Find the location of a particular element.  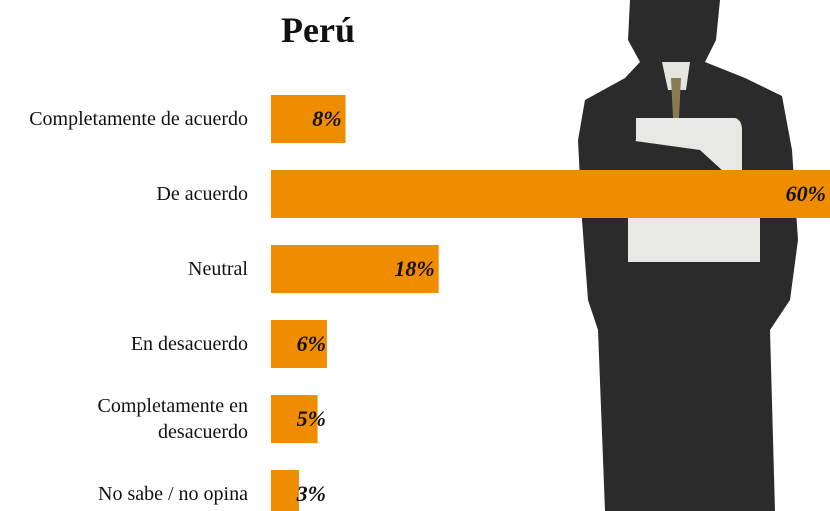

category-label: Neutral is located at coordinates (218, 269).